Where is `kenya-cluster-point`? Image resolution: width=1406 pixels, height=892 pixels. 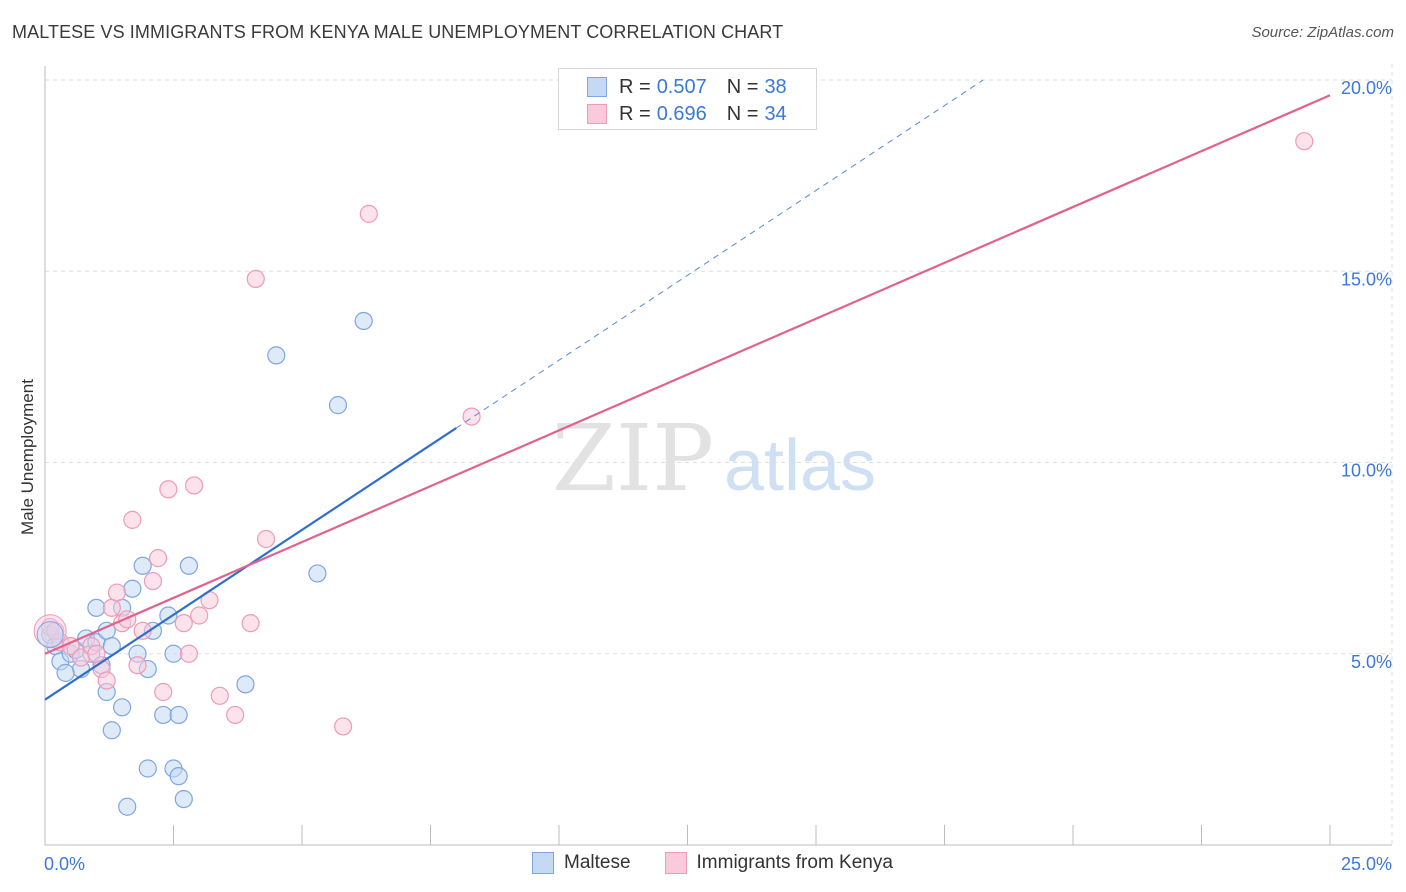 kenya-cluster-point is located at coordinates (50, 631).